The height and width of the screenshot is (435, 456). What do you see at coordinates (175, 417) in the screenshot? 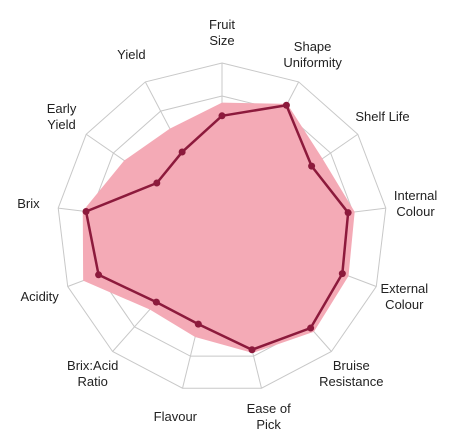
I see `axis-label: Flavour` at bounding box center [175, 417].